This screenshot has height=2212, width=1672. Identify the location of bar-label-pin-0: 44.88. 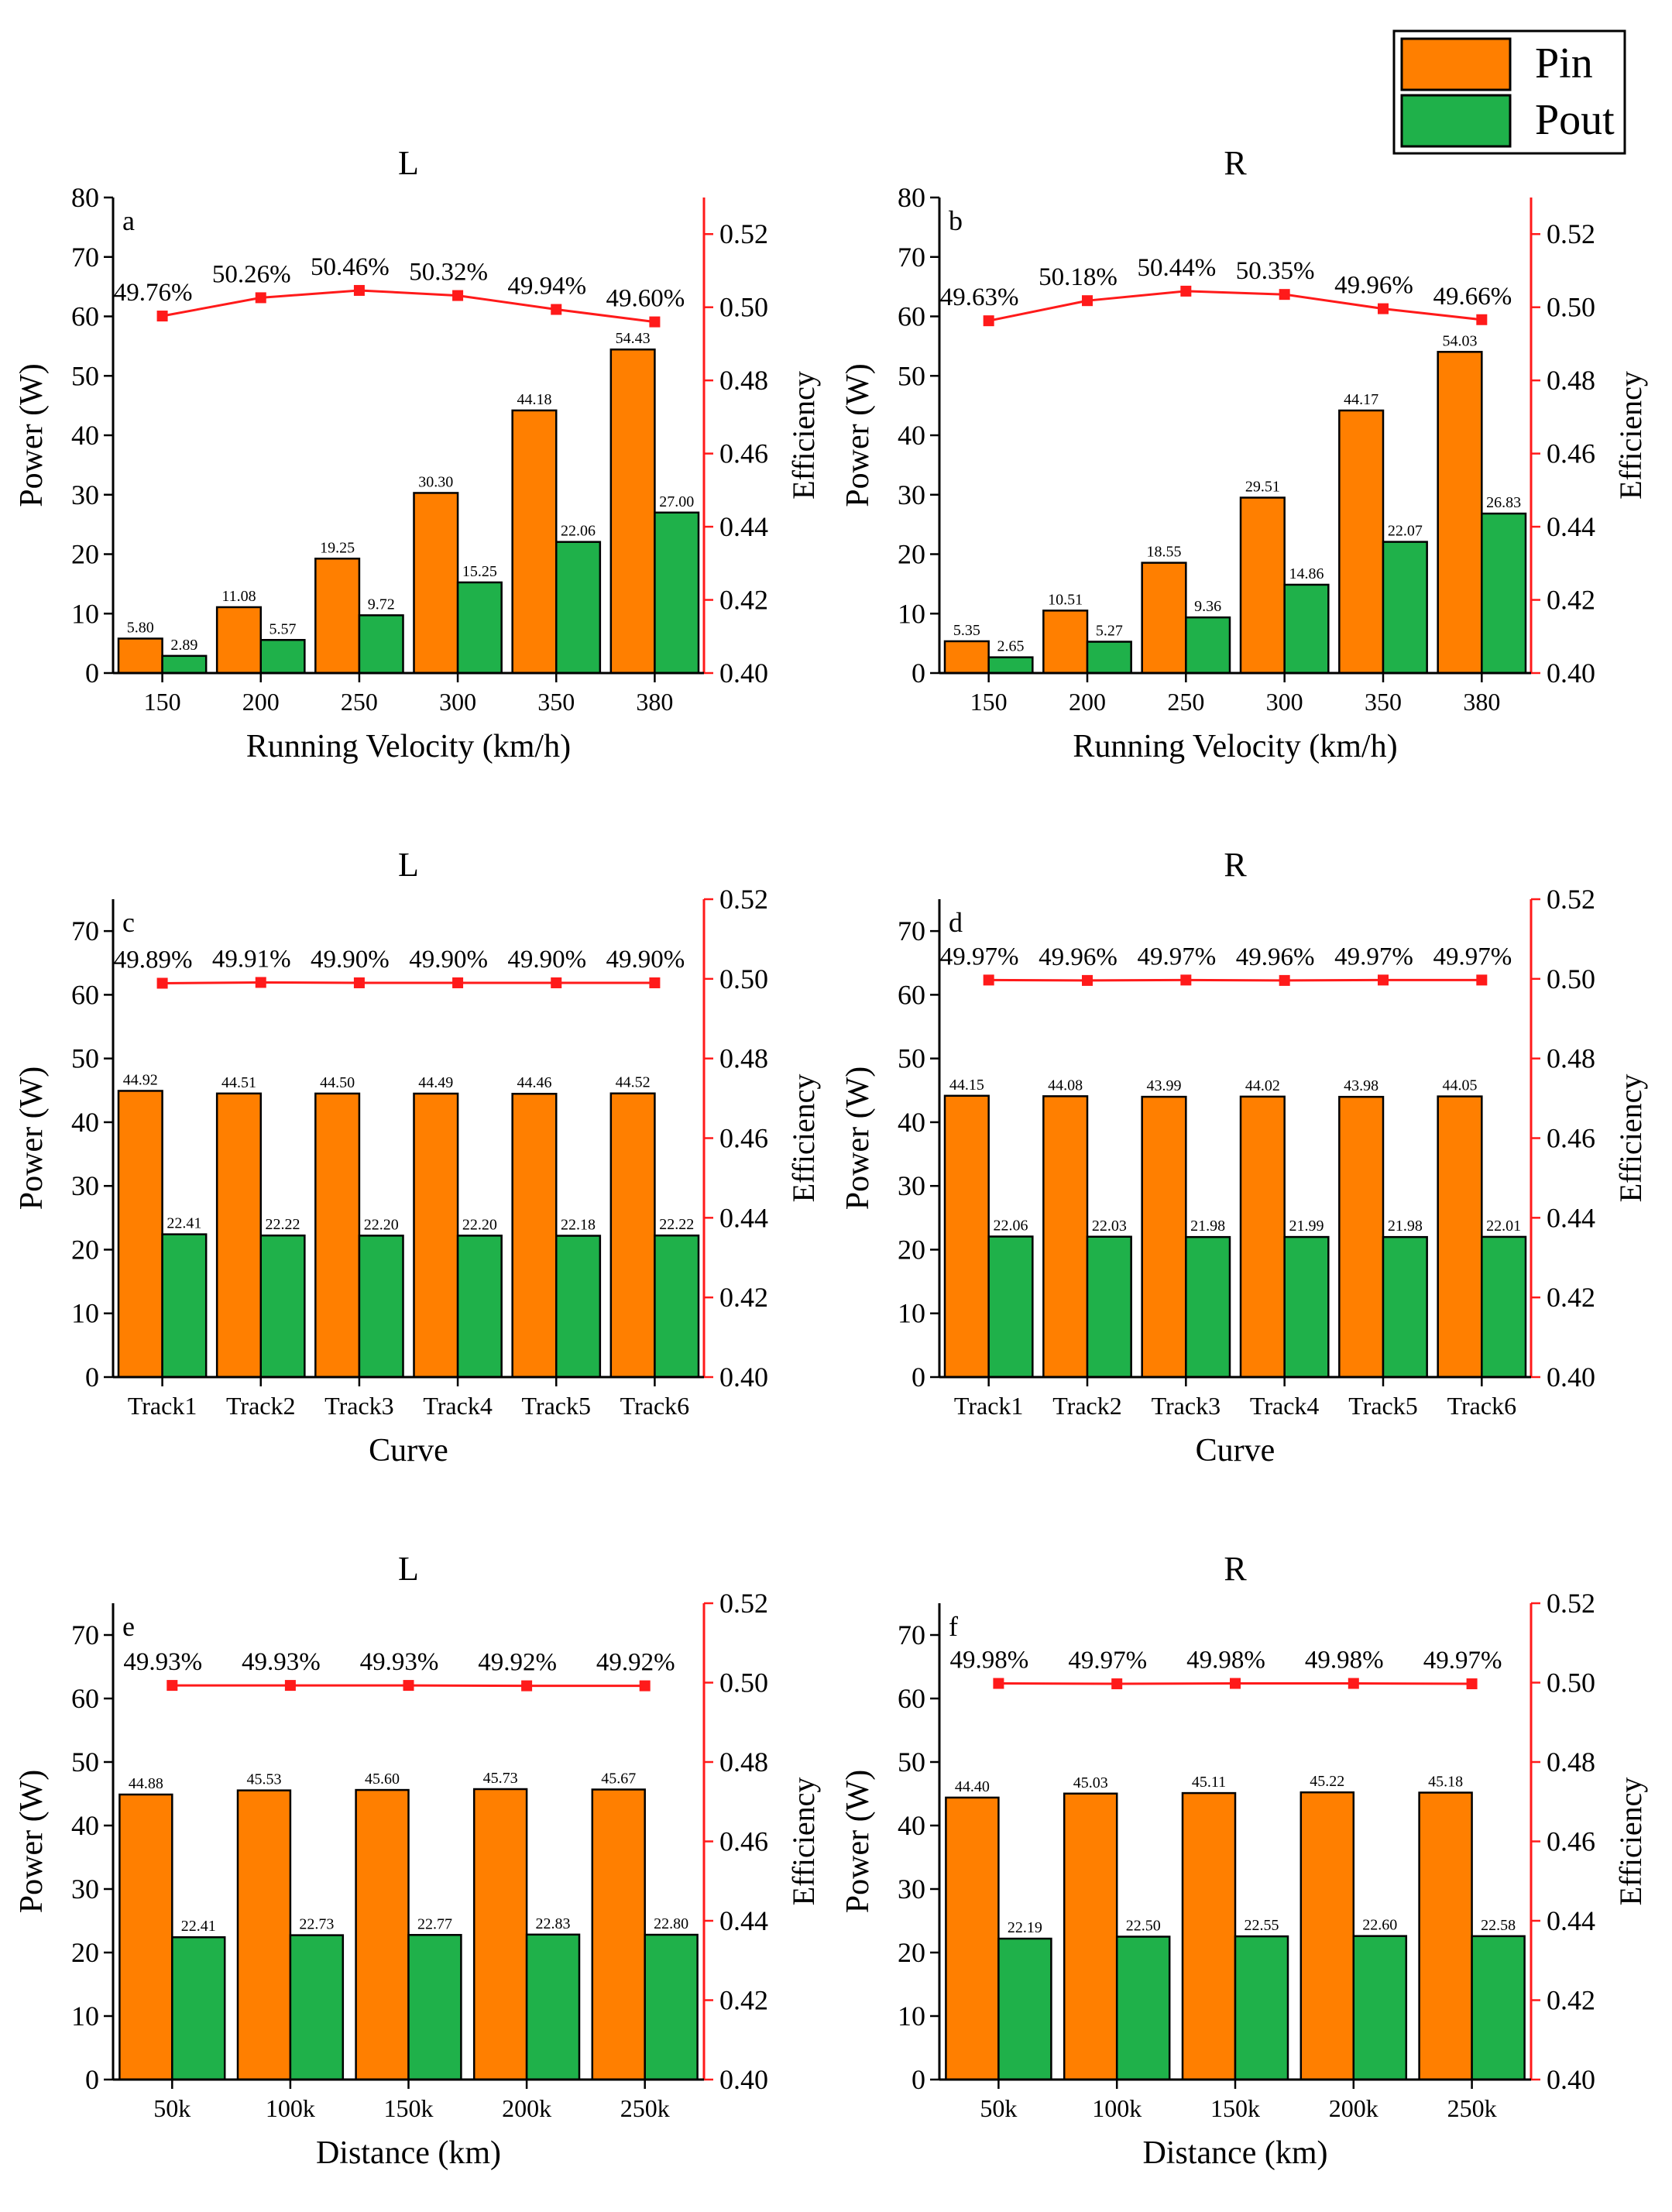
(146, 1783).